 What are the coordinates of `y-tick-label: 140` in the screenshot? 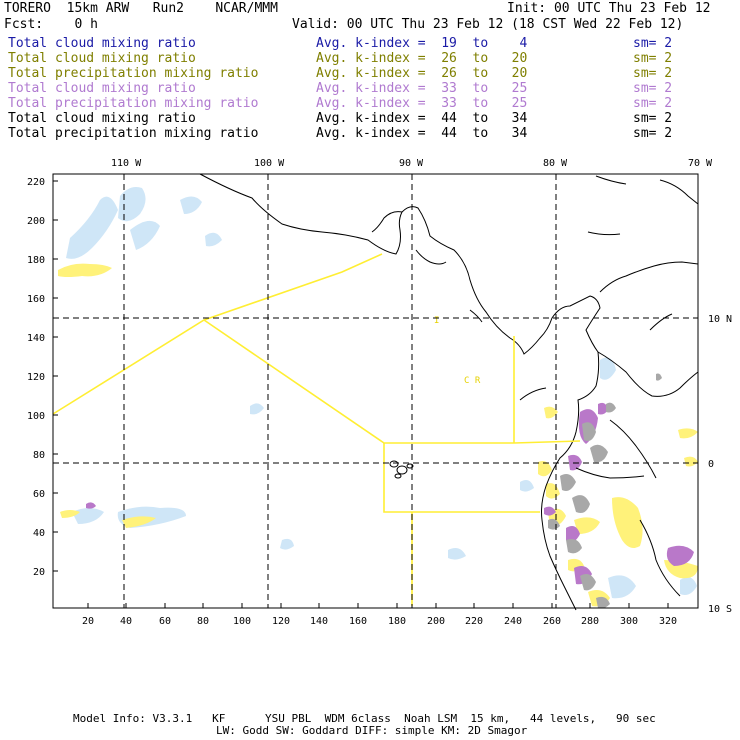 It's located at (36, 338).